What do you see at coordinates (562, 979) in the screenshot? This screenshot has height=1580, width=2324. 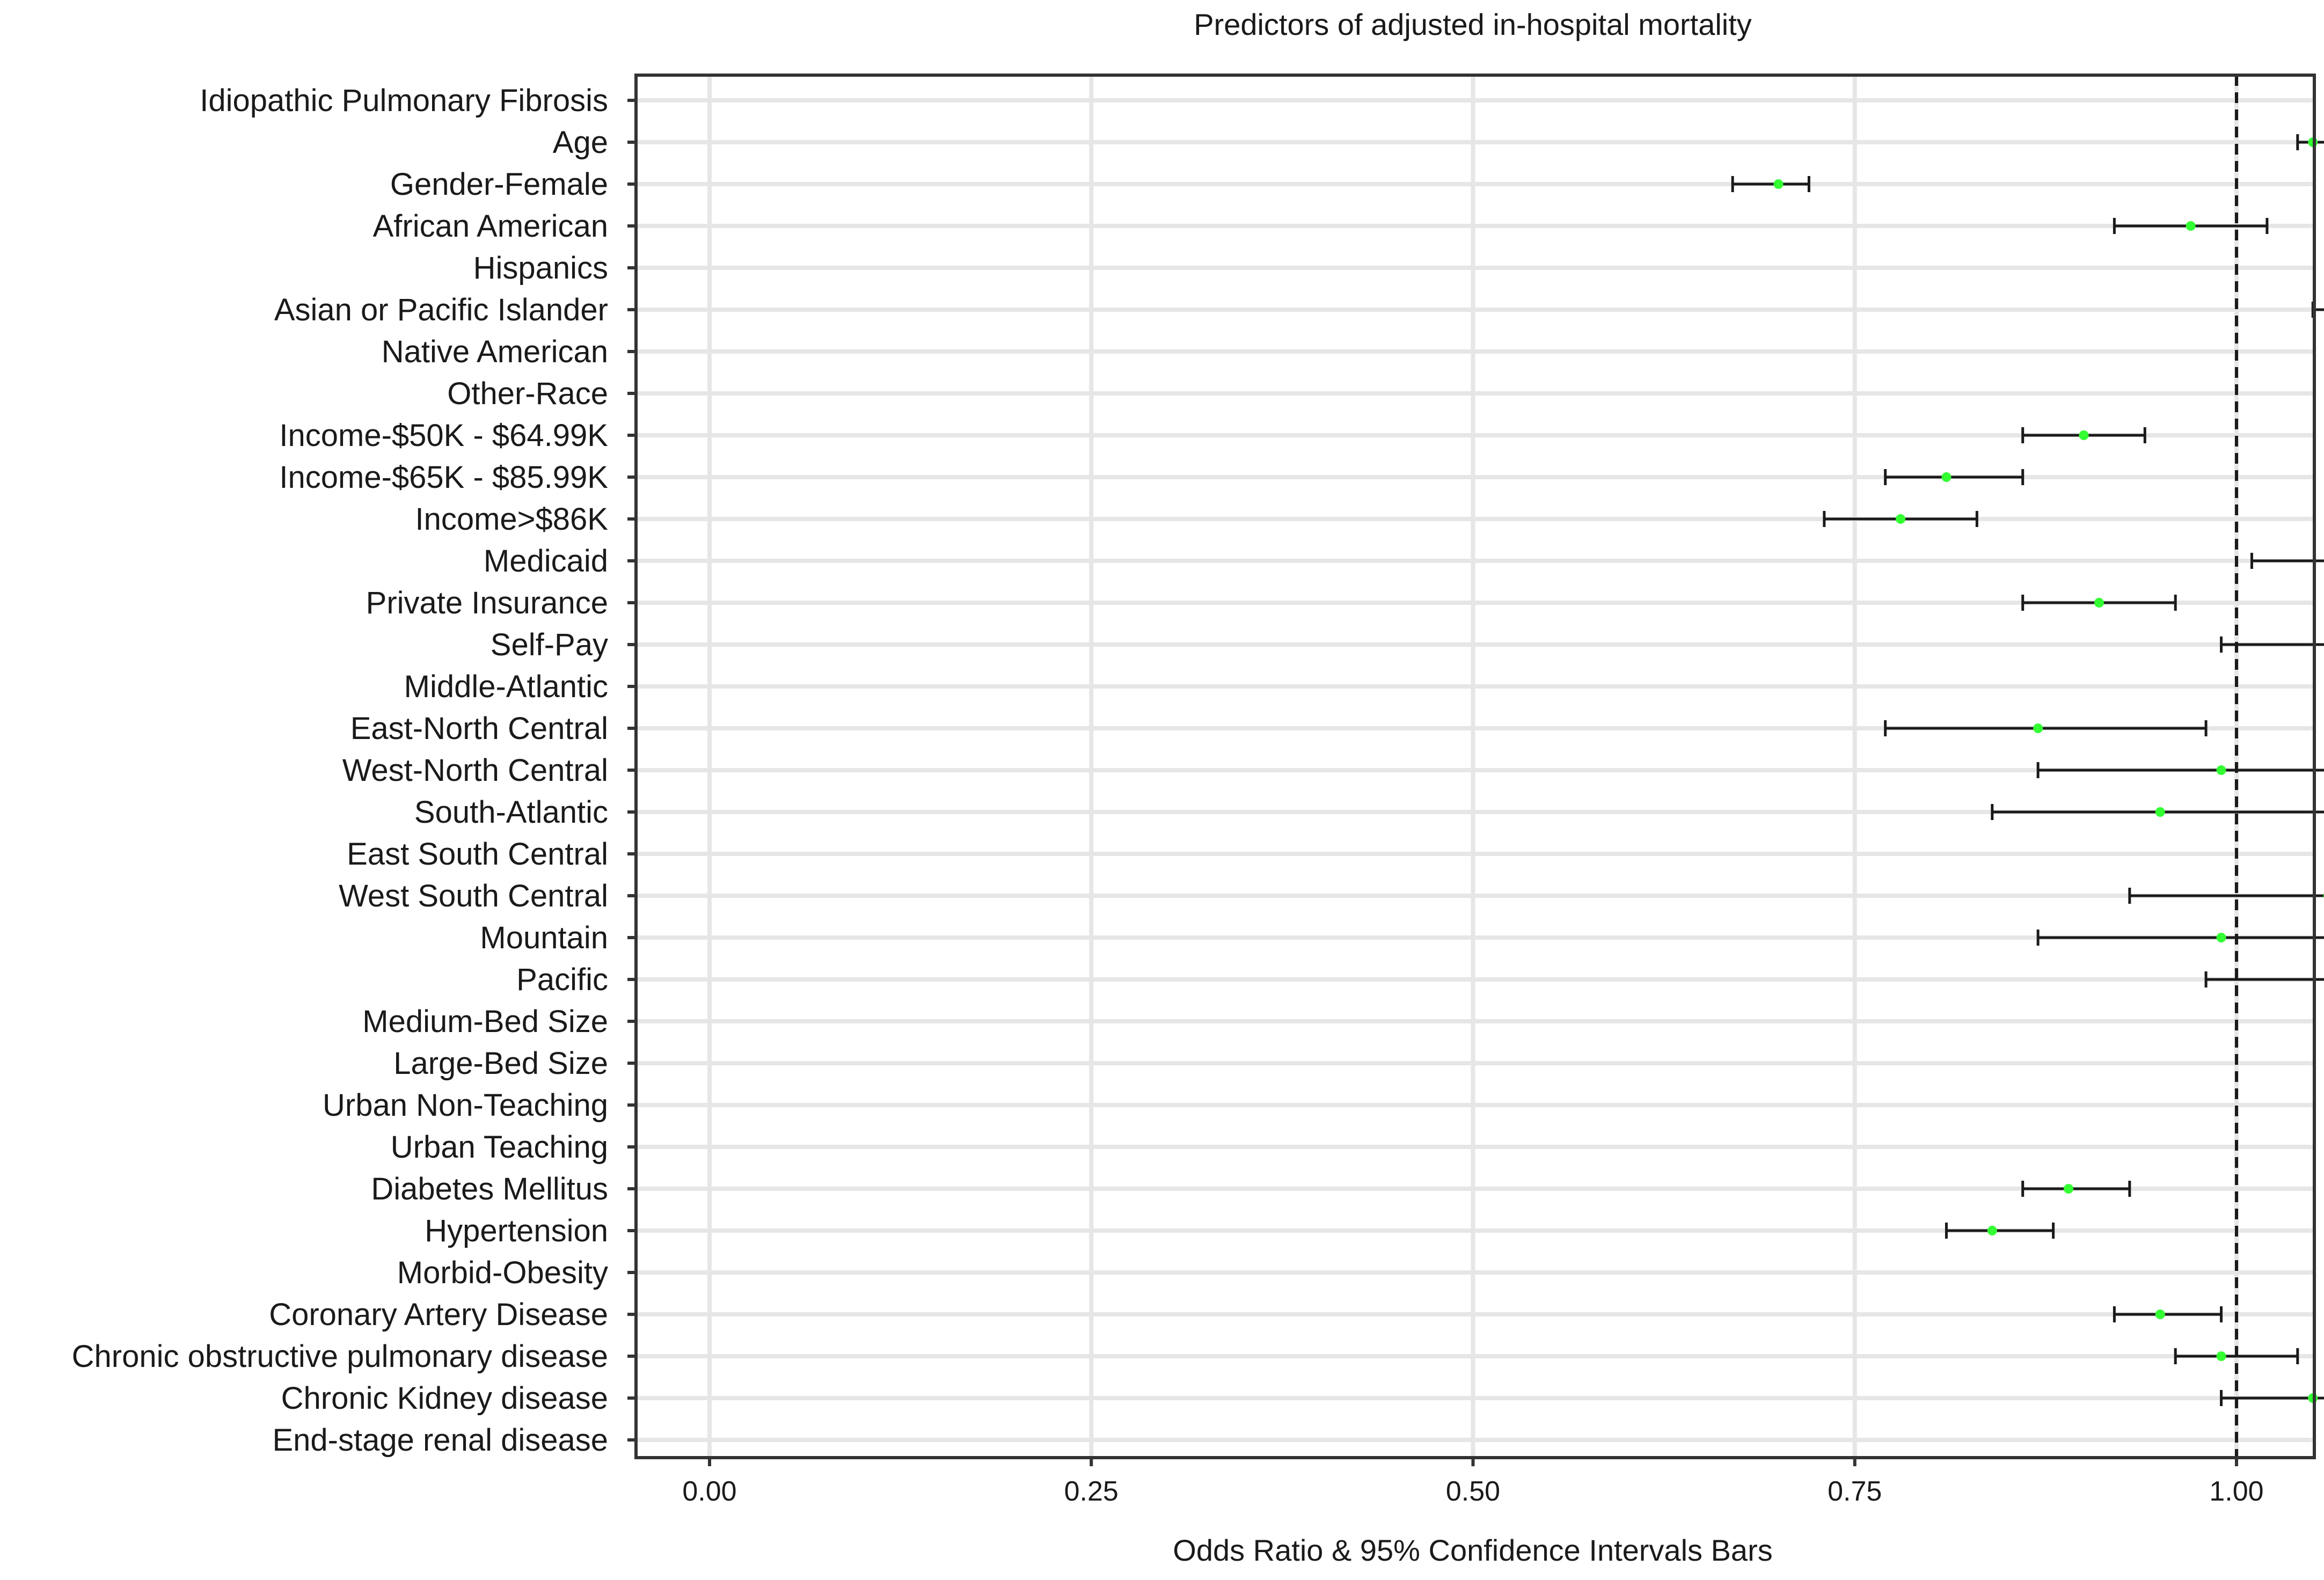 I see `y-tick-label: Pacific` at bounding box center [562, 979].